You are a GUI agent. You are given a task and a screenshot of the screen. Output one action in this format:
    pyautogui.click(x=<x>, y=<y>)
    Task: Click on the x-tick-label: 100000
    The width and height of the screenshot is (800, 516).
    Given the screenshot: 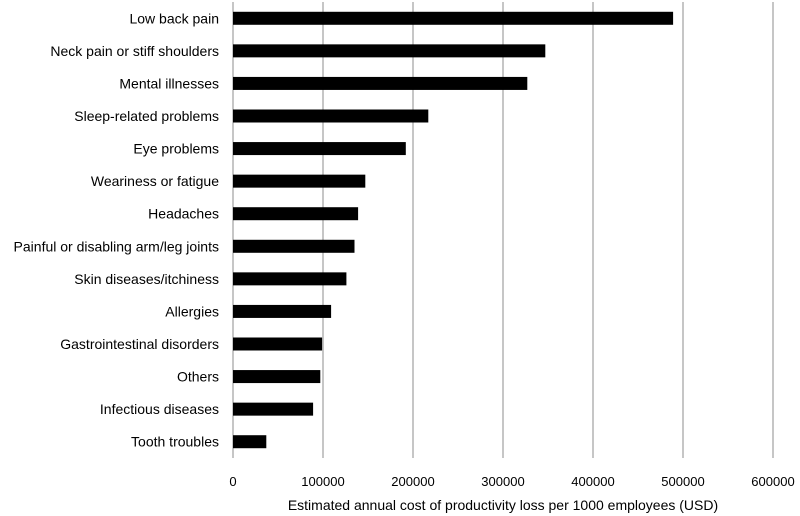 What is the action you would take?
    pyautogui.click(x=322, y=481)
    